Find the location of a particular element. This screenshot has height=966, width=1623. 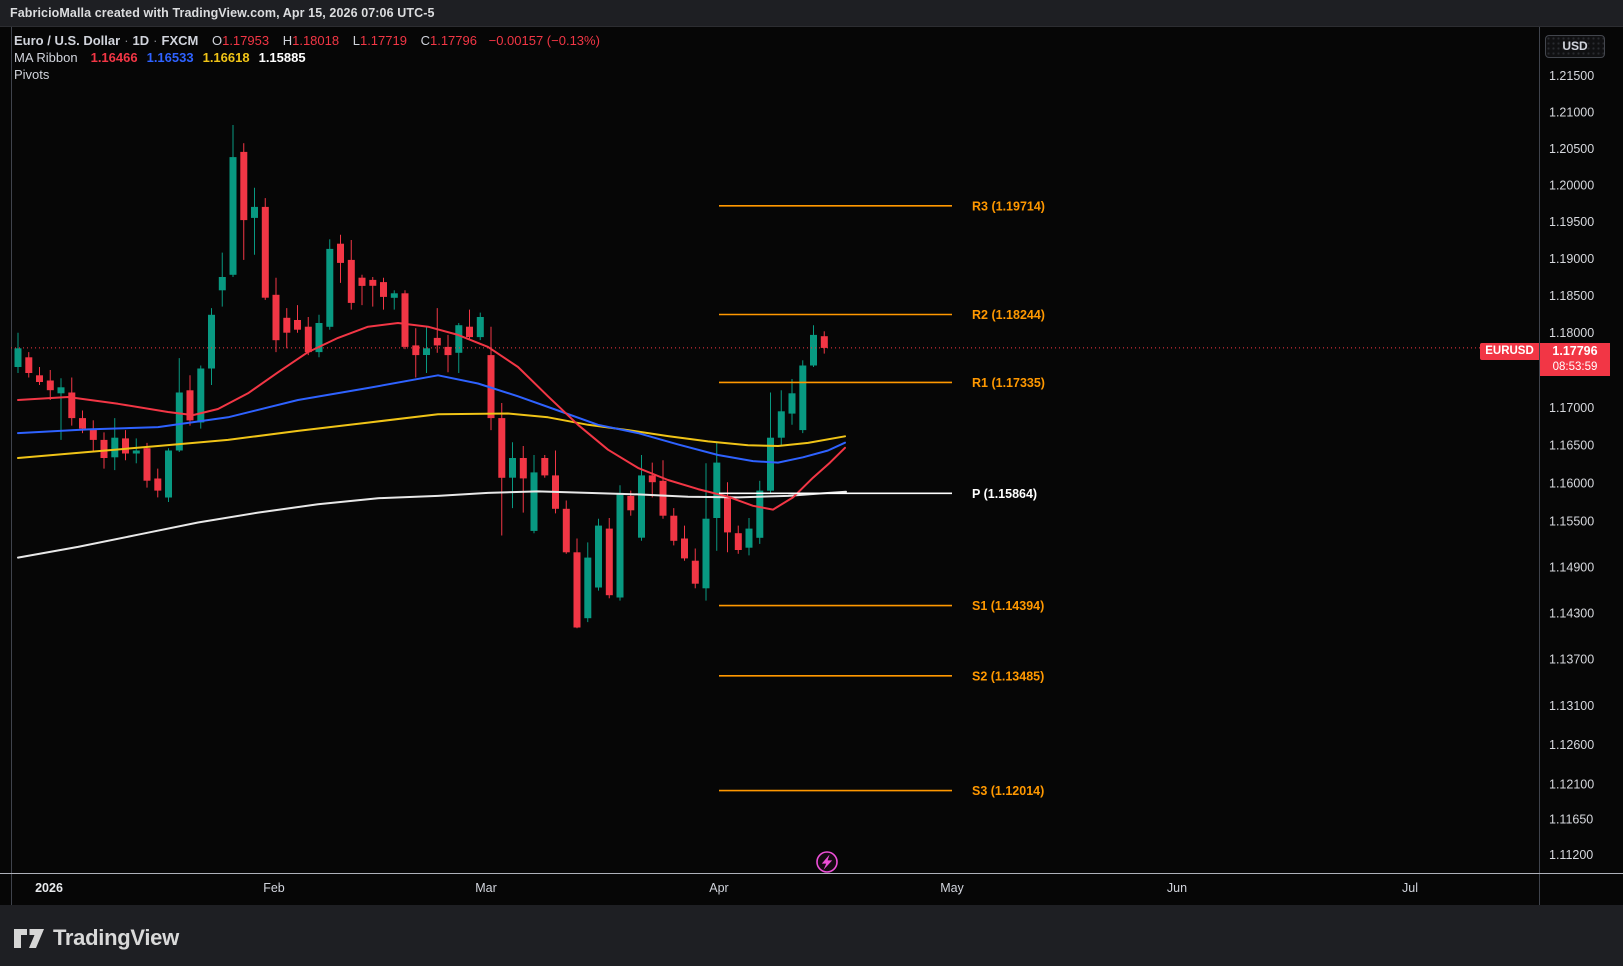

time-tick-label: Feb is located at coordinates (274, 888).